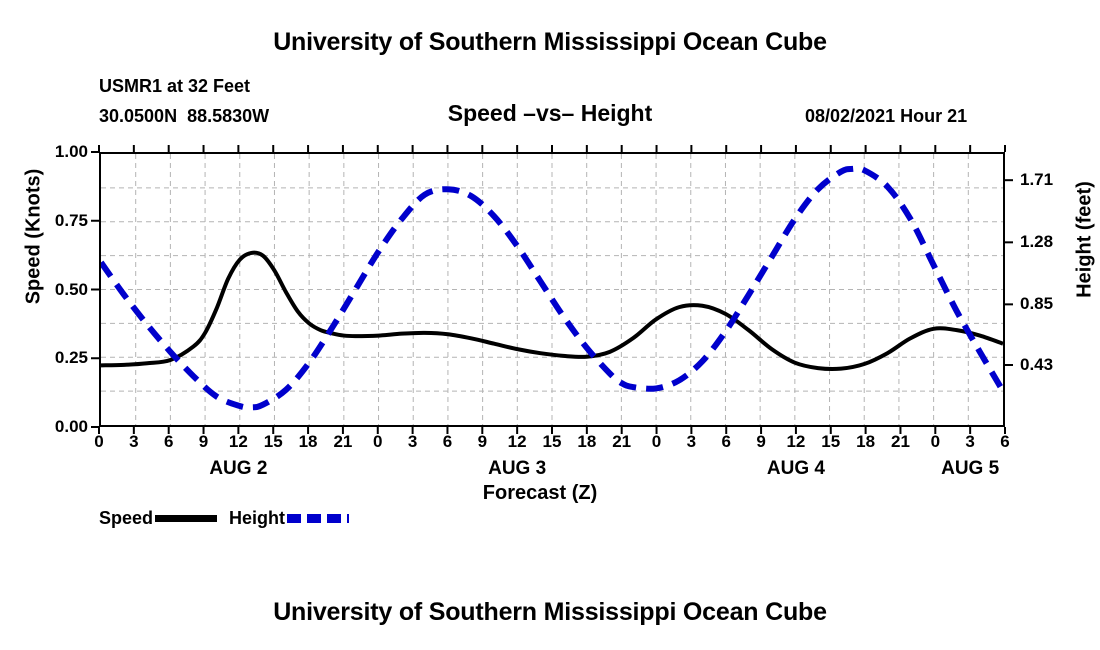  Describe the element at coordinates (1037, 242) in the screenshot. I see `y-right-tick-label: 1.28` at that location.